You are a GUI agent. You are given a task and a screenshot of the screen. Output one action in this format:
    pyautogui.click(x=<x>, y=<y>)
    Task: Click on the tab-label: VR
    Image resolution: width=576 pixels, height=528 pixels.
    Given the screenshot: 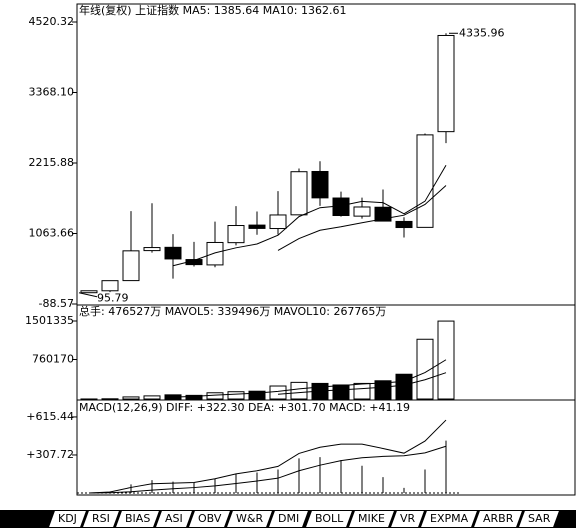 What is the action you would take?
    pyautogui.click(x=407, y=518)
    